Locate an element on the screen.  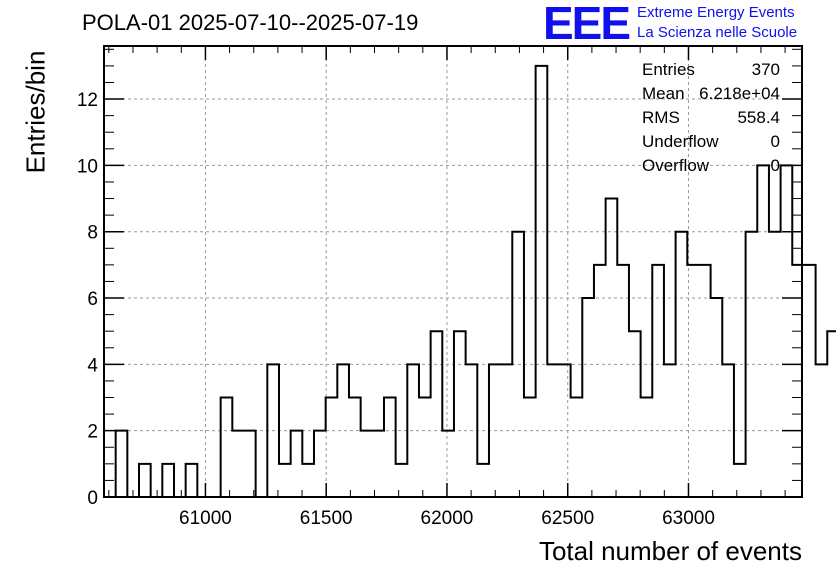
y-tick-label: 10 is located at coordinates (87, 166).